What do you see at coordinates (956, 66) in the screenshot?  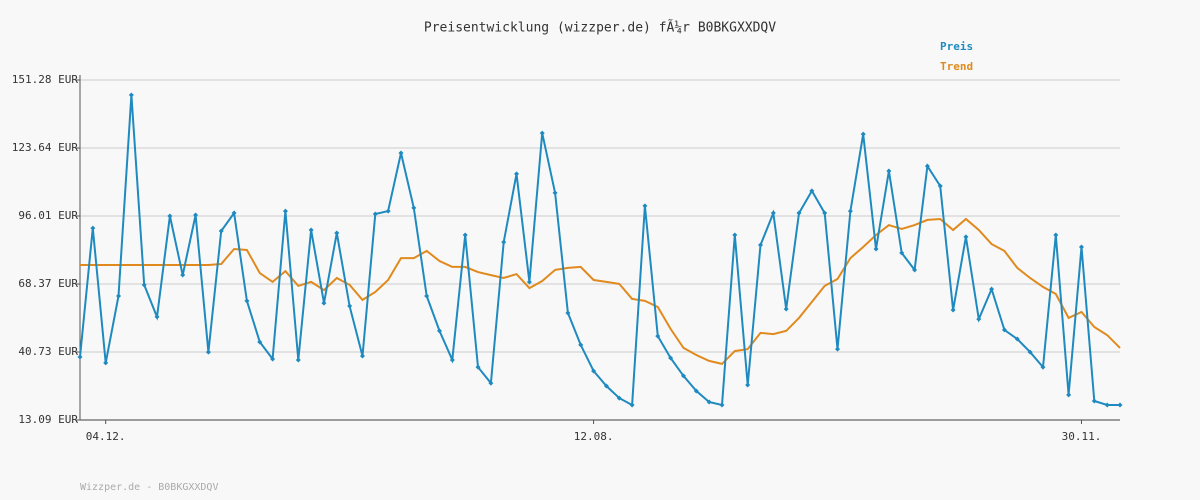 I see `legend-label: Trend` at bounding box center [956, 66].